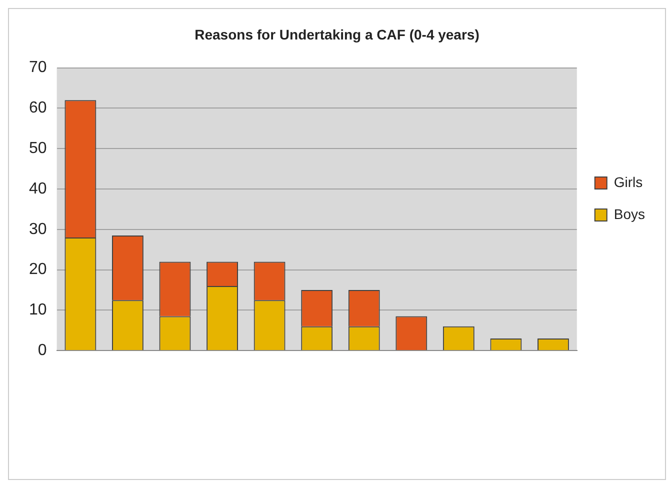 The width and height of the screenshot is (672, 486). Describe the element at coordinates (629, 214) in the screenshot. I see `legend-label: Boys` at that location.